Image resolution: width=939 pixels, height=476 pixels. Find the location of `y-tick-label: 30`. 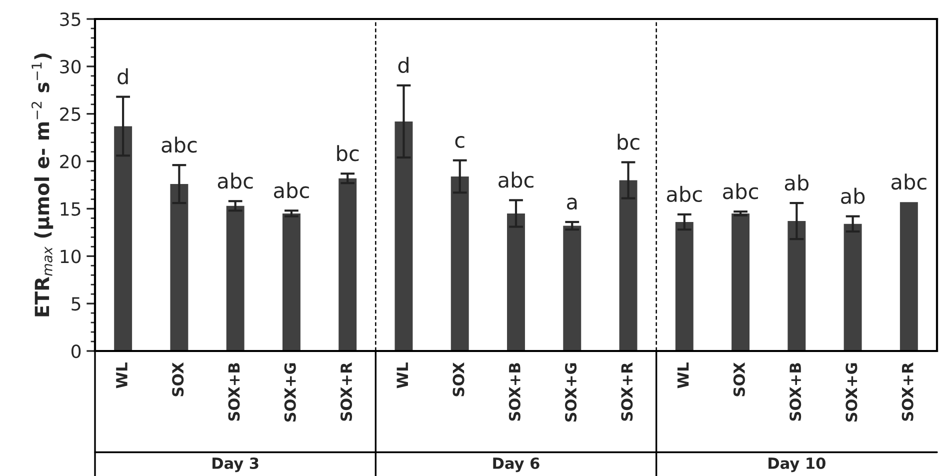

y-tick-label: 30 is located at coordinates (70, 67).